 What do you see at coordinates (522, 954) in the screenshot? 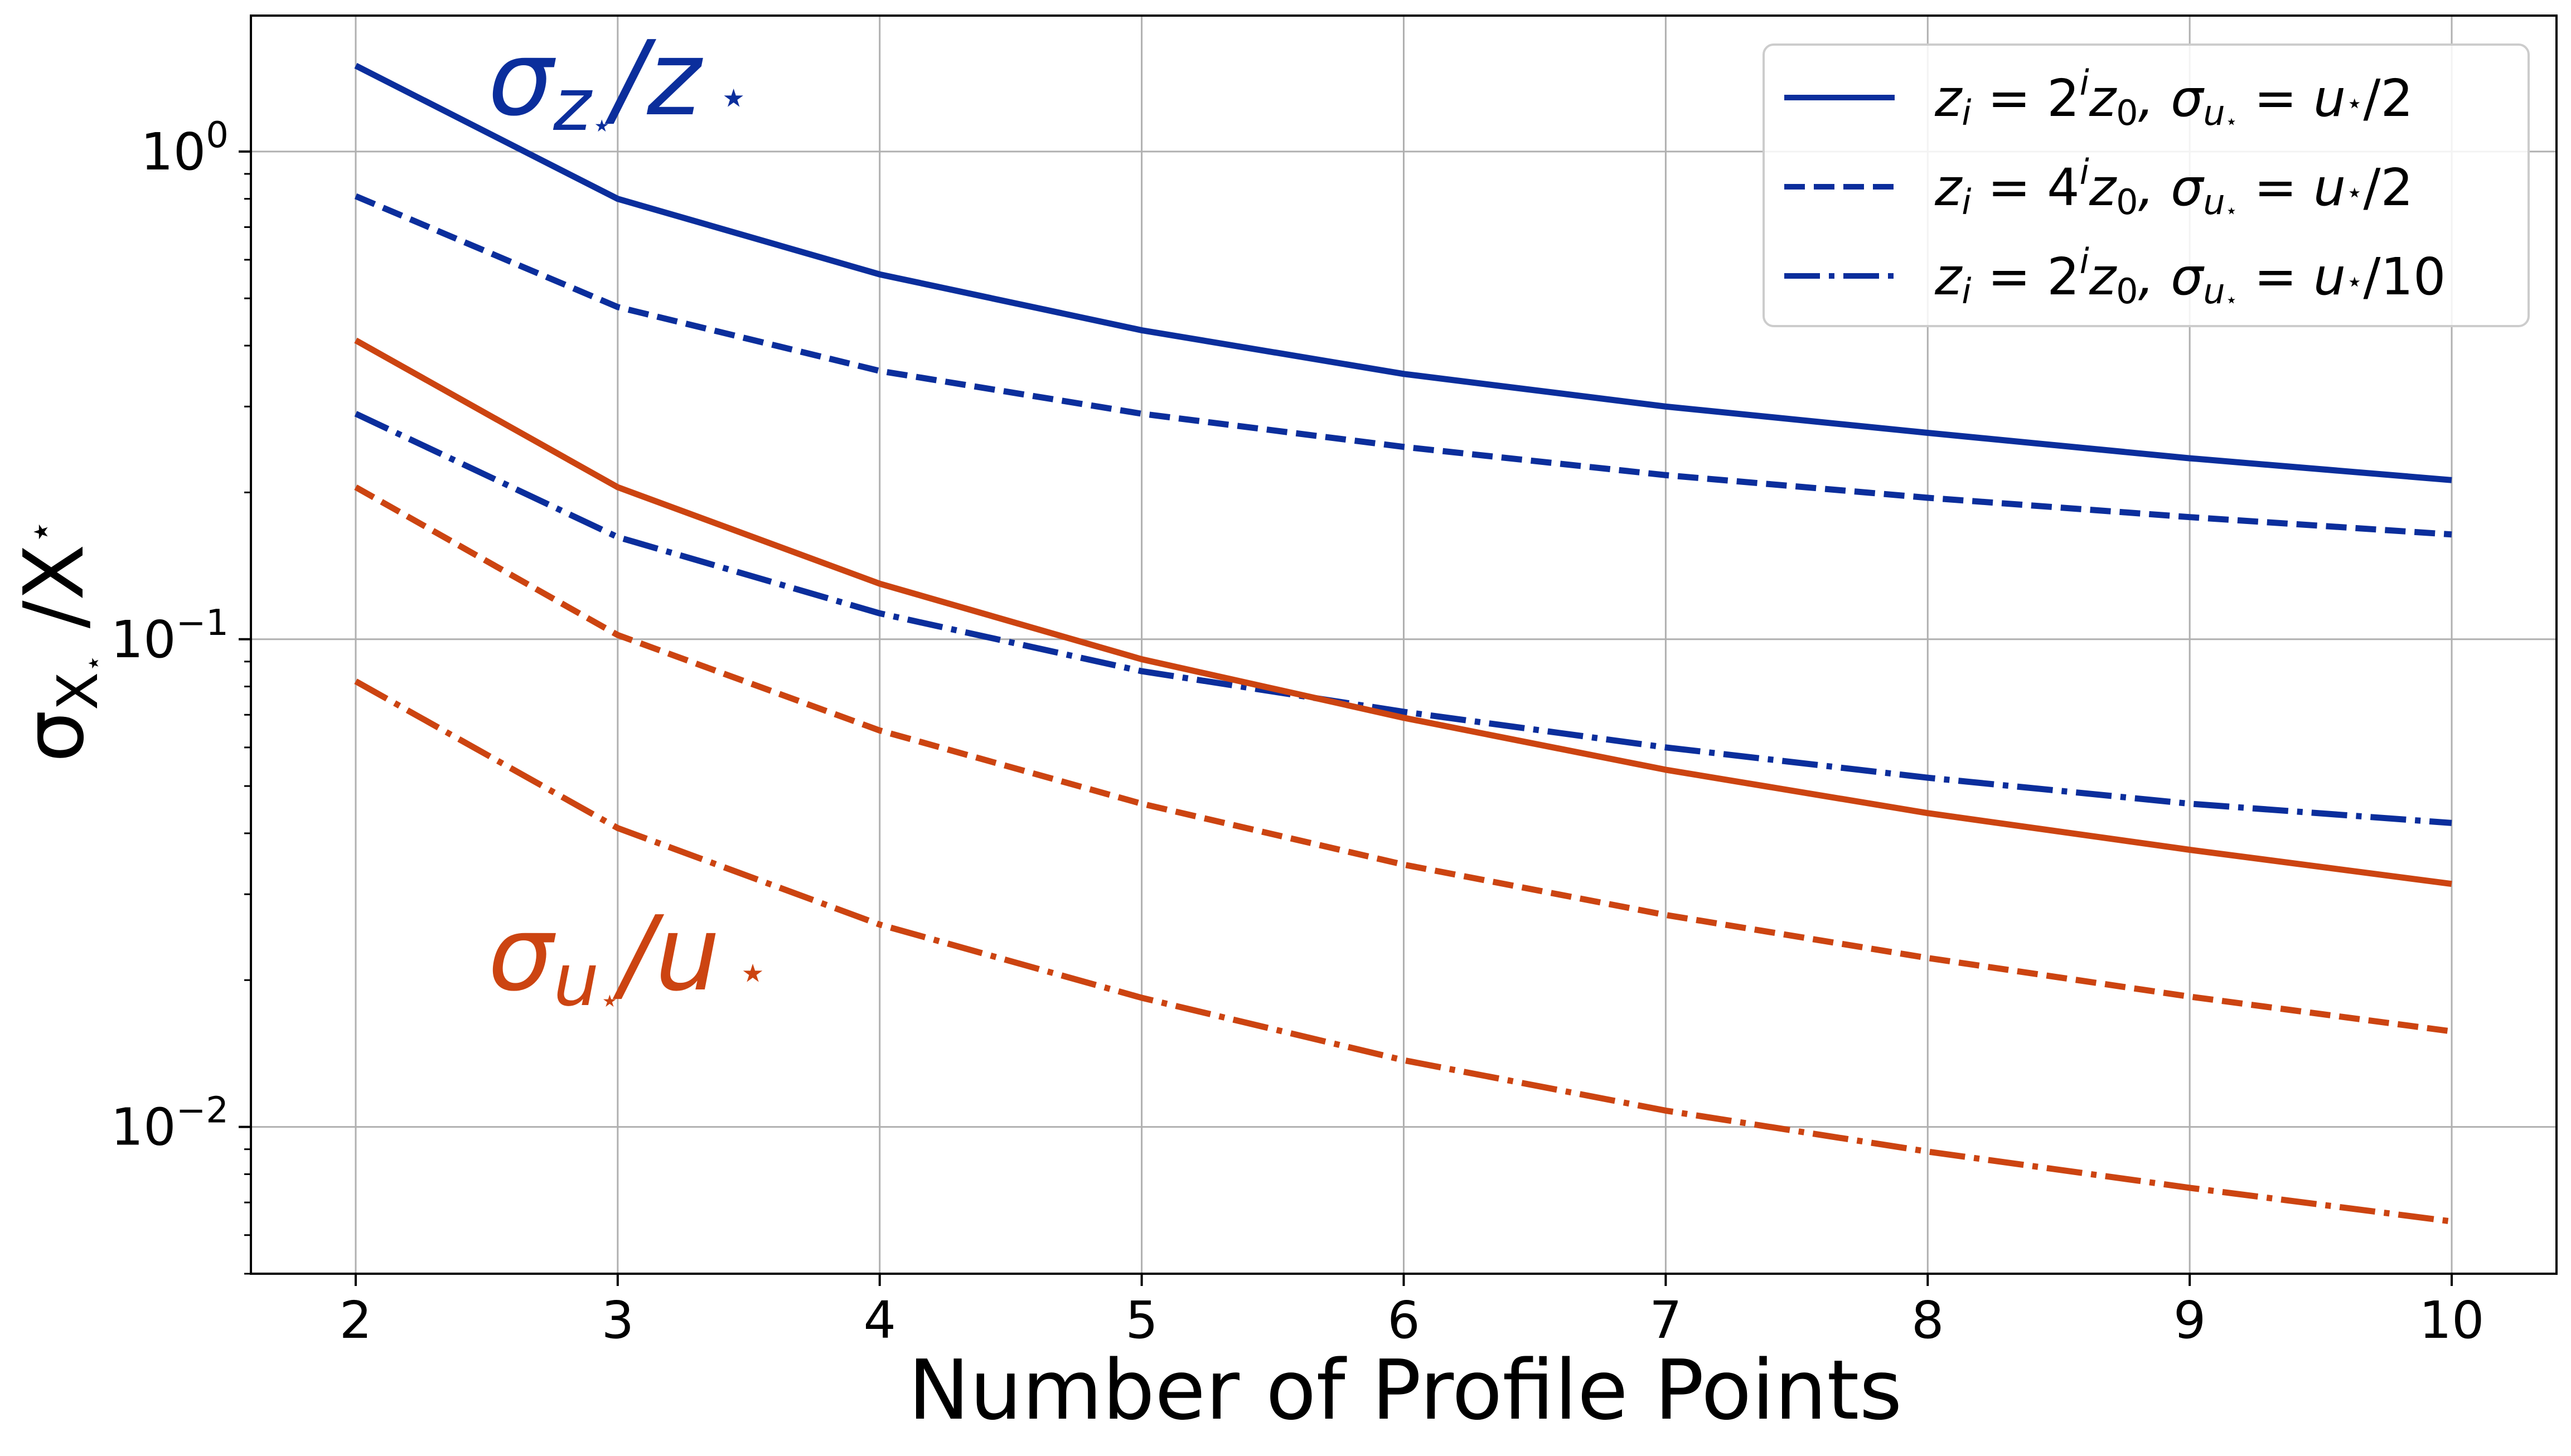
I see `annot-u-sigma: σ` at bounding box center [522, 954].